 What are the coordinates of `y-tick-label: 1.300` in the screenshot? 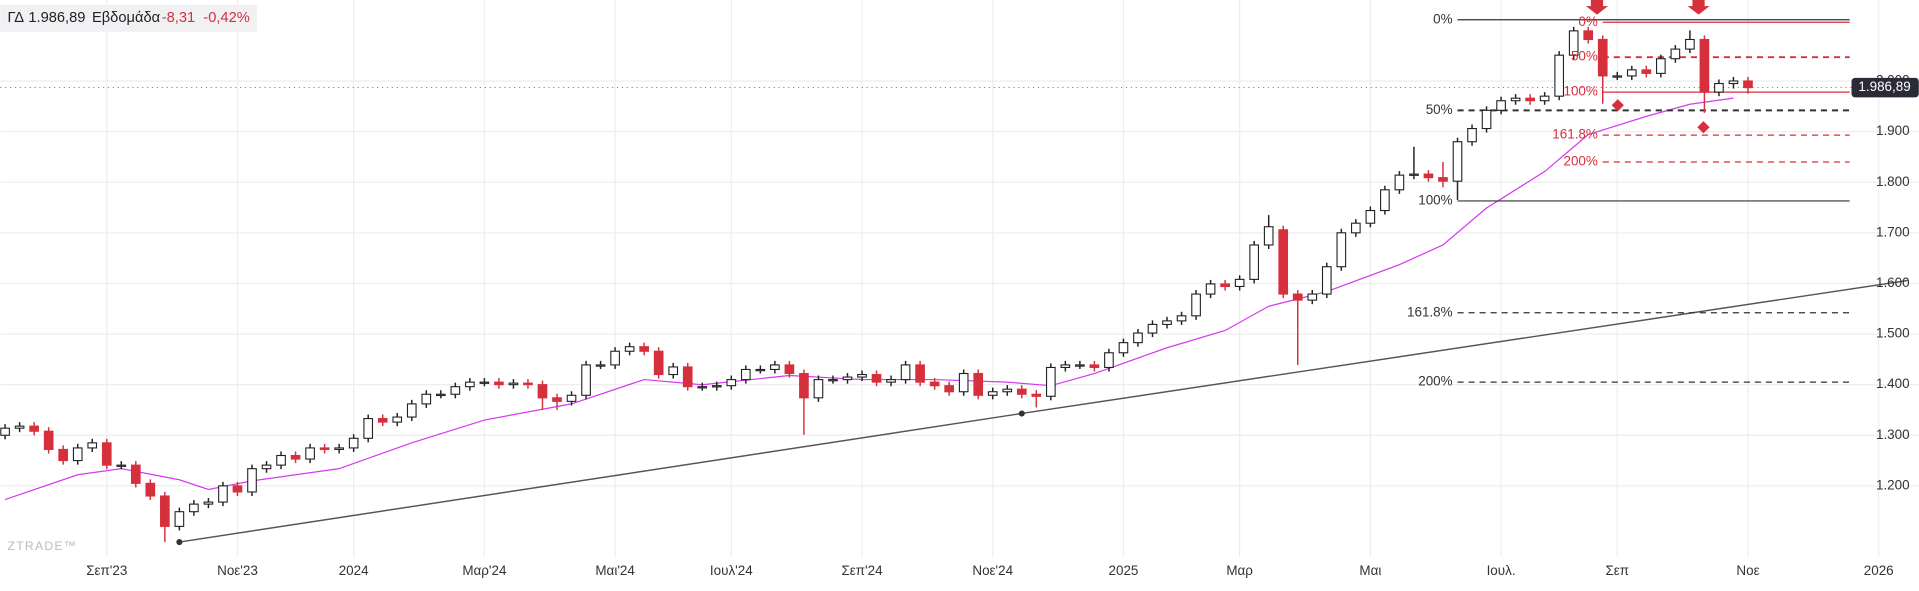 It's located at (1893, 434).